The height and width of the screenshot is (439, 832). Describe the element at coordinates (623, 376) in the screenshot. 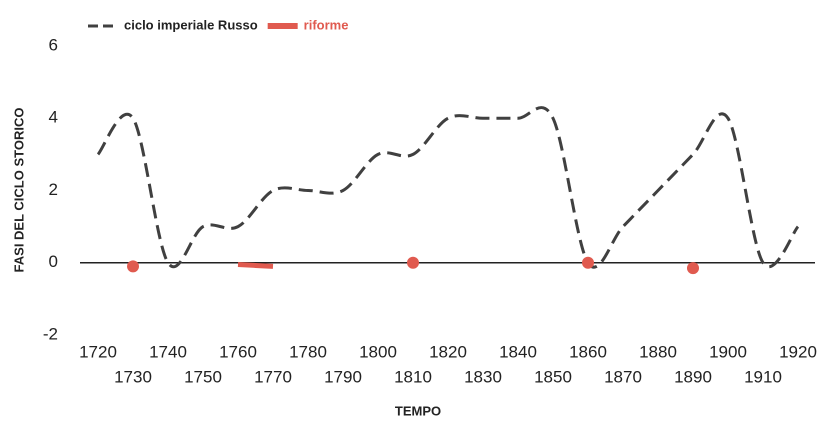

I see `x-tick-label: 1870` at that location.